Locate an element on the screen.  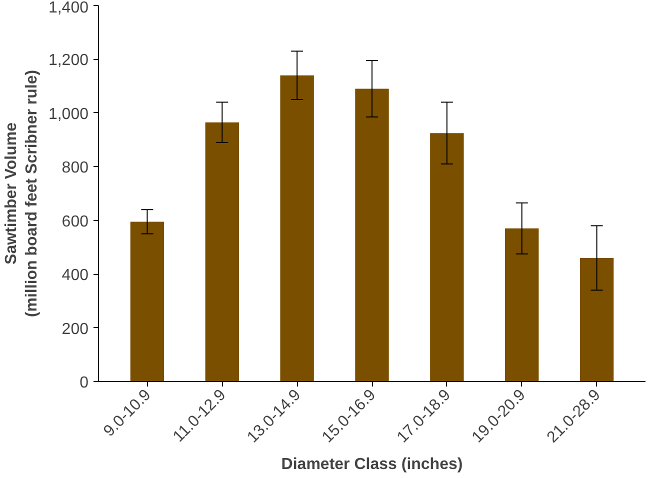
y-tick-label: 800 is located at coordinates (75, 168).